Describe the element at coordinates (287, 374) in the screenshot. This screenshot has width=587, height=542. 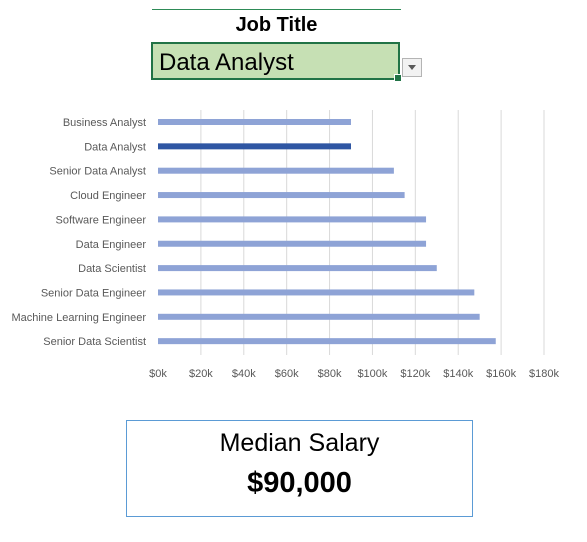
I see `x-tick-label: $60k` at that location.